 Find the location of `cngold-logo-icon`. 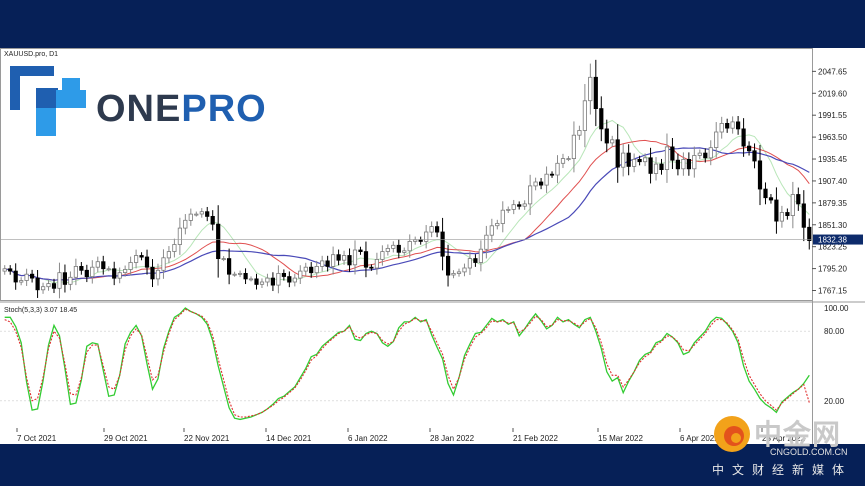

cngold-logo-icon is located at coordinates (732, 434).